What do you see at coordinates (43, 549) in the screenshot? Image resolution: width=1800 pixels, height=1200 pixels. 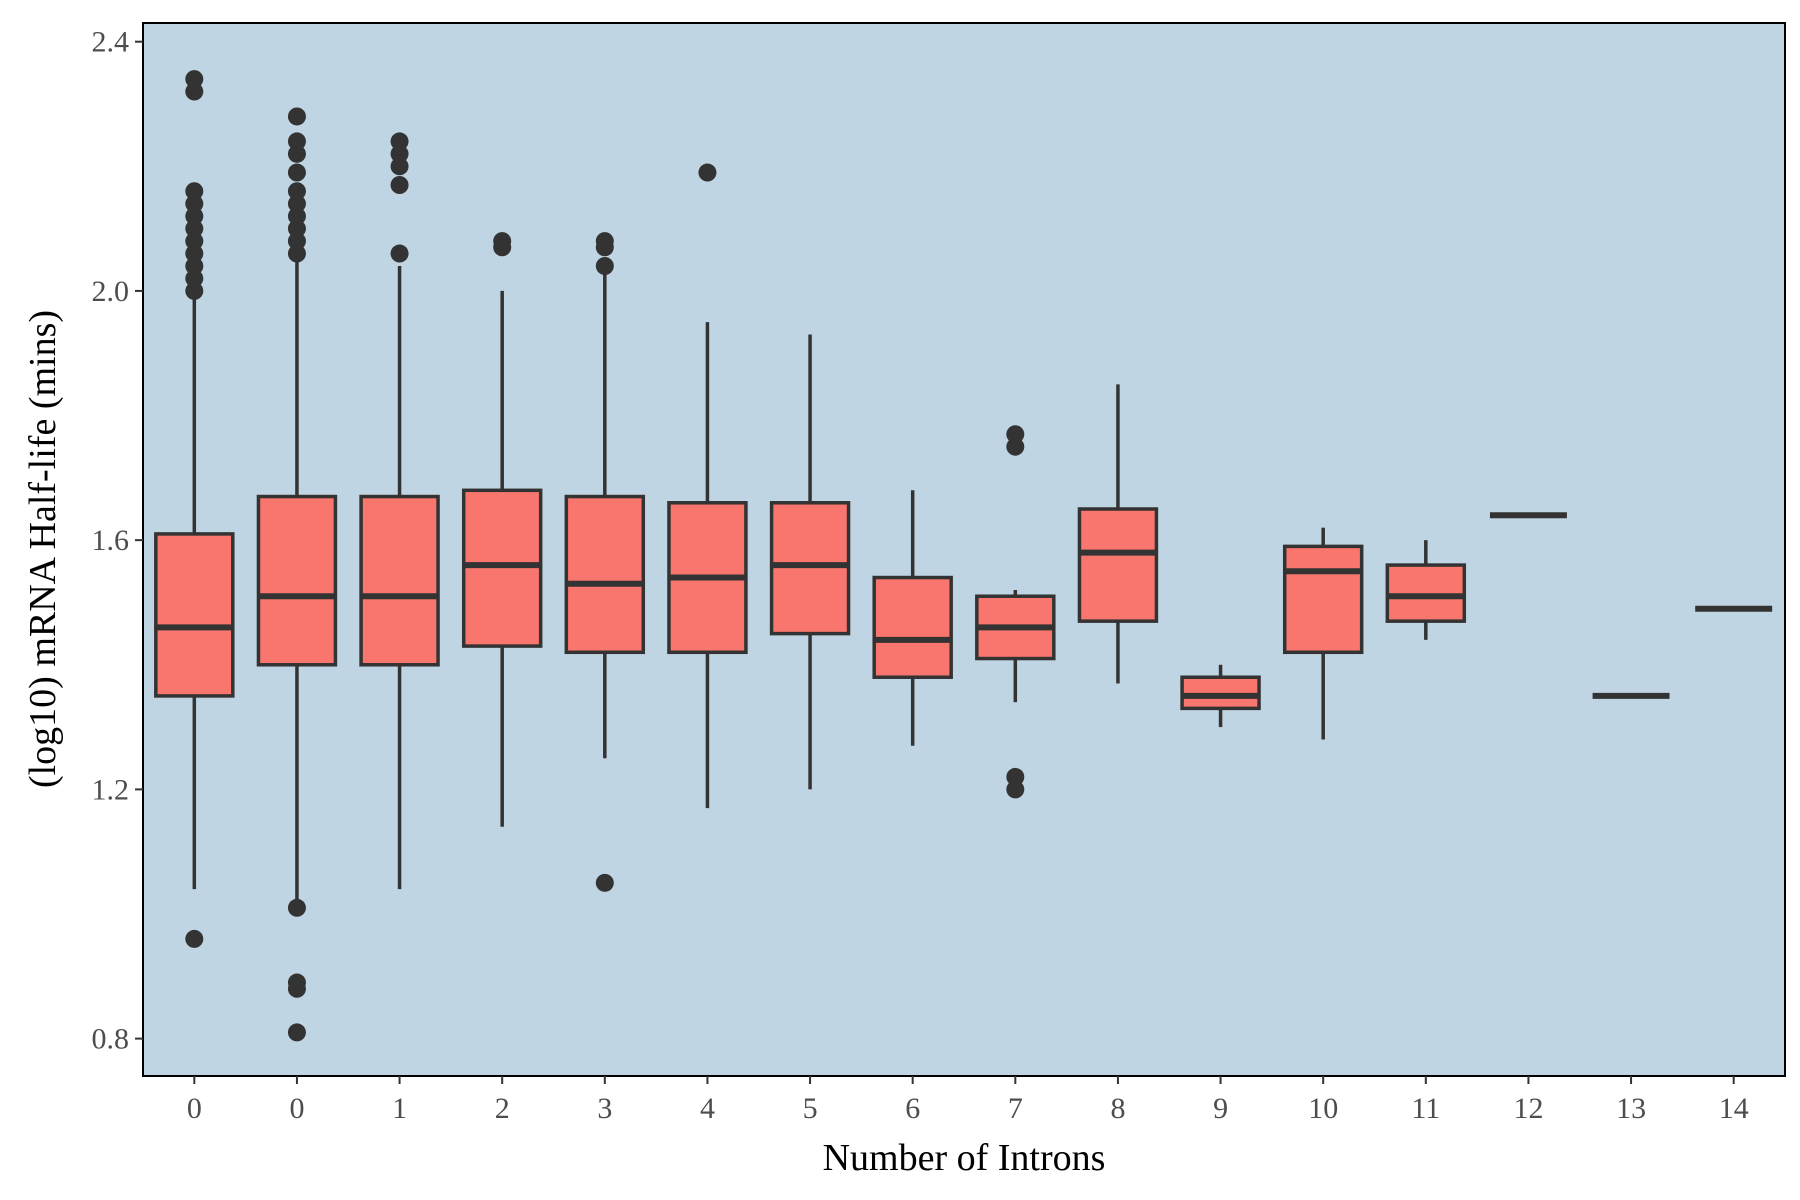 I see `y-axis-title: (log10) mRNA Half-life (mins)` at bounding box center [43, 549].